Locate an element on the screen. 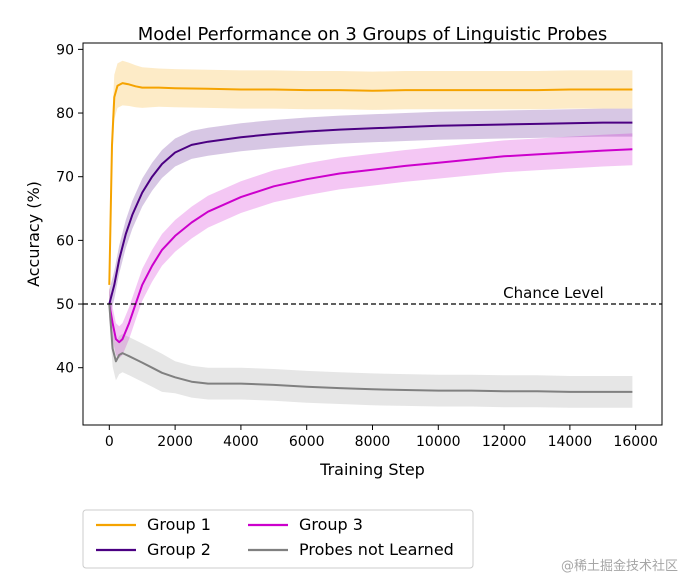 The height and width of the screenshot is (580, 686). legend-label: Group 2 is located at coordinates (179, 549).